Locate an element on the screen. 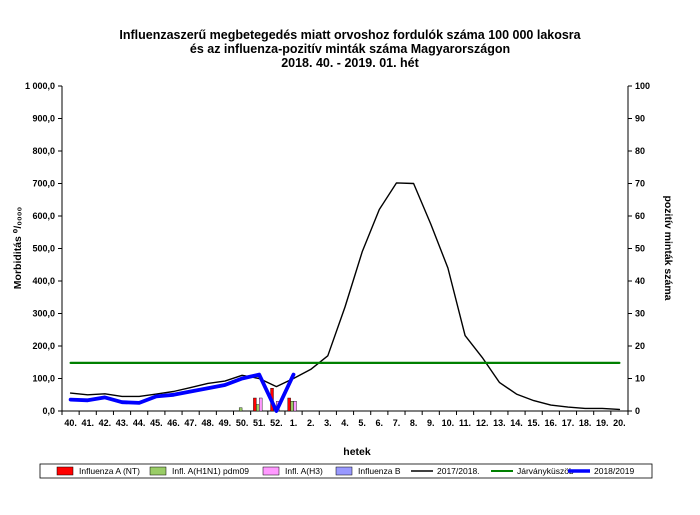 This screenshot has width=700, height=515. x-tick-label: 5. is located at coordinates (362, 423).